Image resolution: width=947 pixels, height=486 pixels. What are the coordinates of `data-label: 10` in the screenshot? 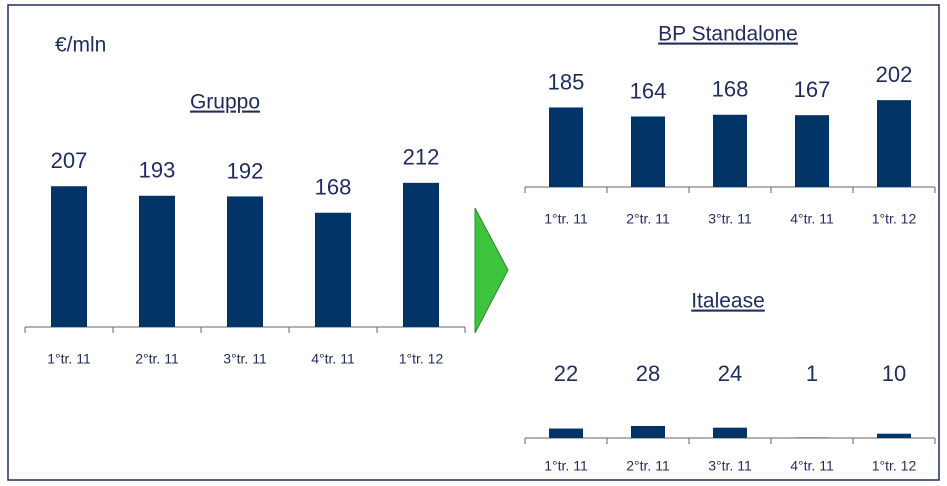 It's located at (894, 373).